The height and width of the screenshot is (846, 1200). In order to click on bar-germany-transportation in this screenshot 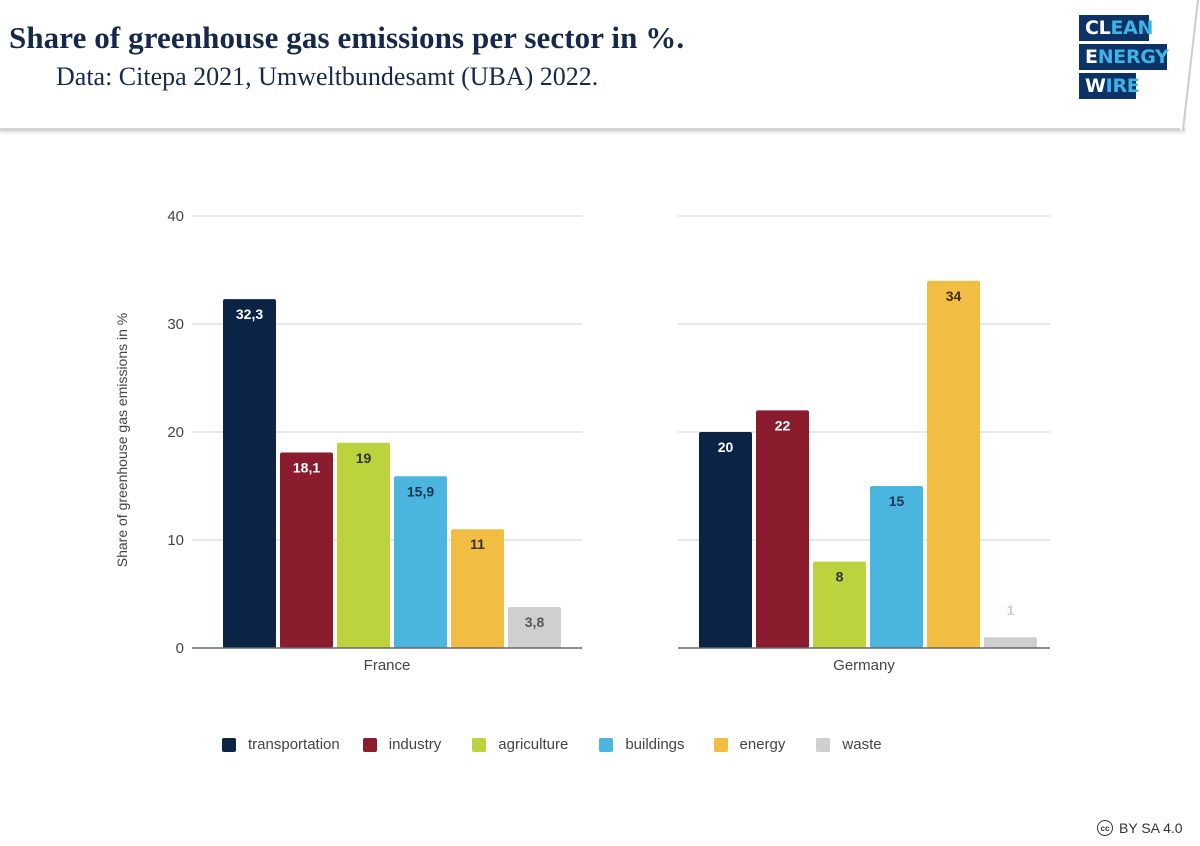, I will do `click(725, 540)`.